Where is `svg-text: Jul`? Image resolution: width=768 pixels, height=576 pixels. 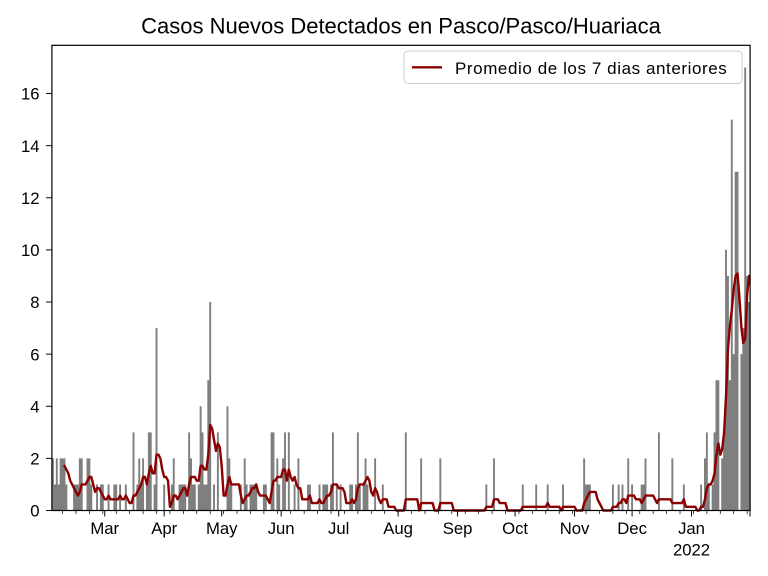 svg-text: Jul is located at coordinates (338, 528).